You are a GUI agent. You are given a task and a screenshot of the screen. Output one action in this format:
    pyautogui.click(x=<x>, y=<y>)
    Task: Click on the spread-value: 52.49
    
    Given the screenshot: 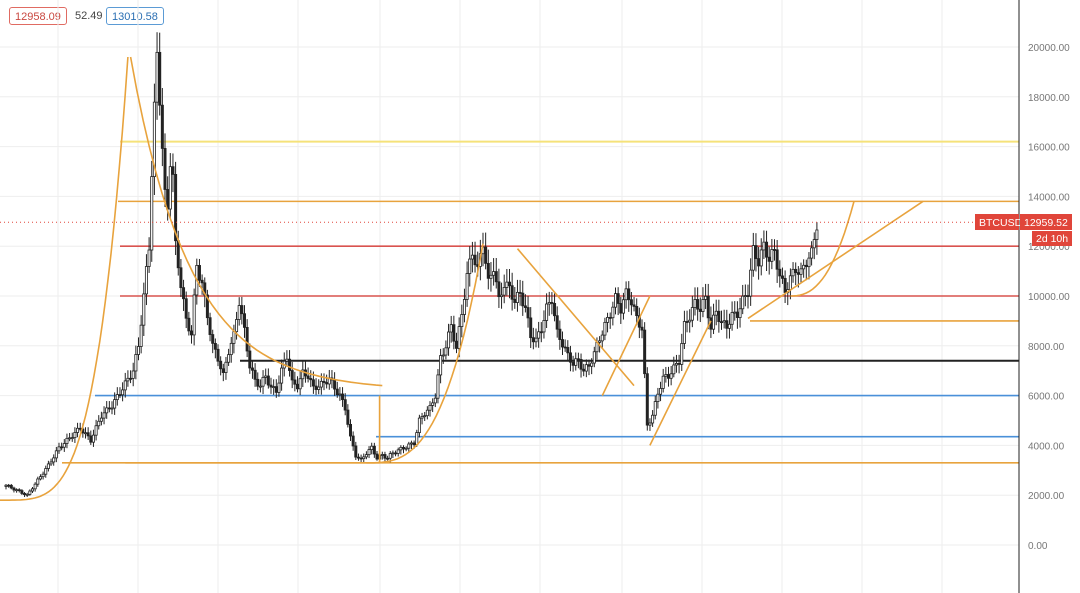 What is the action you would take?
    pyautogui.click(x=89, y=16)
    